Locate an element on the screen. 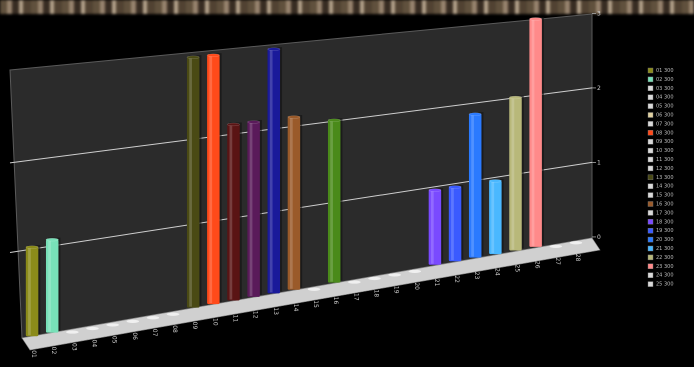  legend-label: 01 300 is located at coordinates (665, 71).